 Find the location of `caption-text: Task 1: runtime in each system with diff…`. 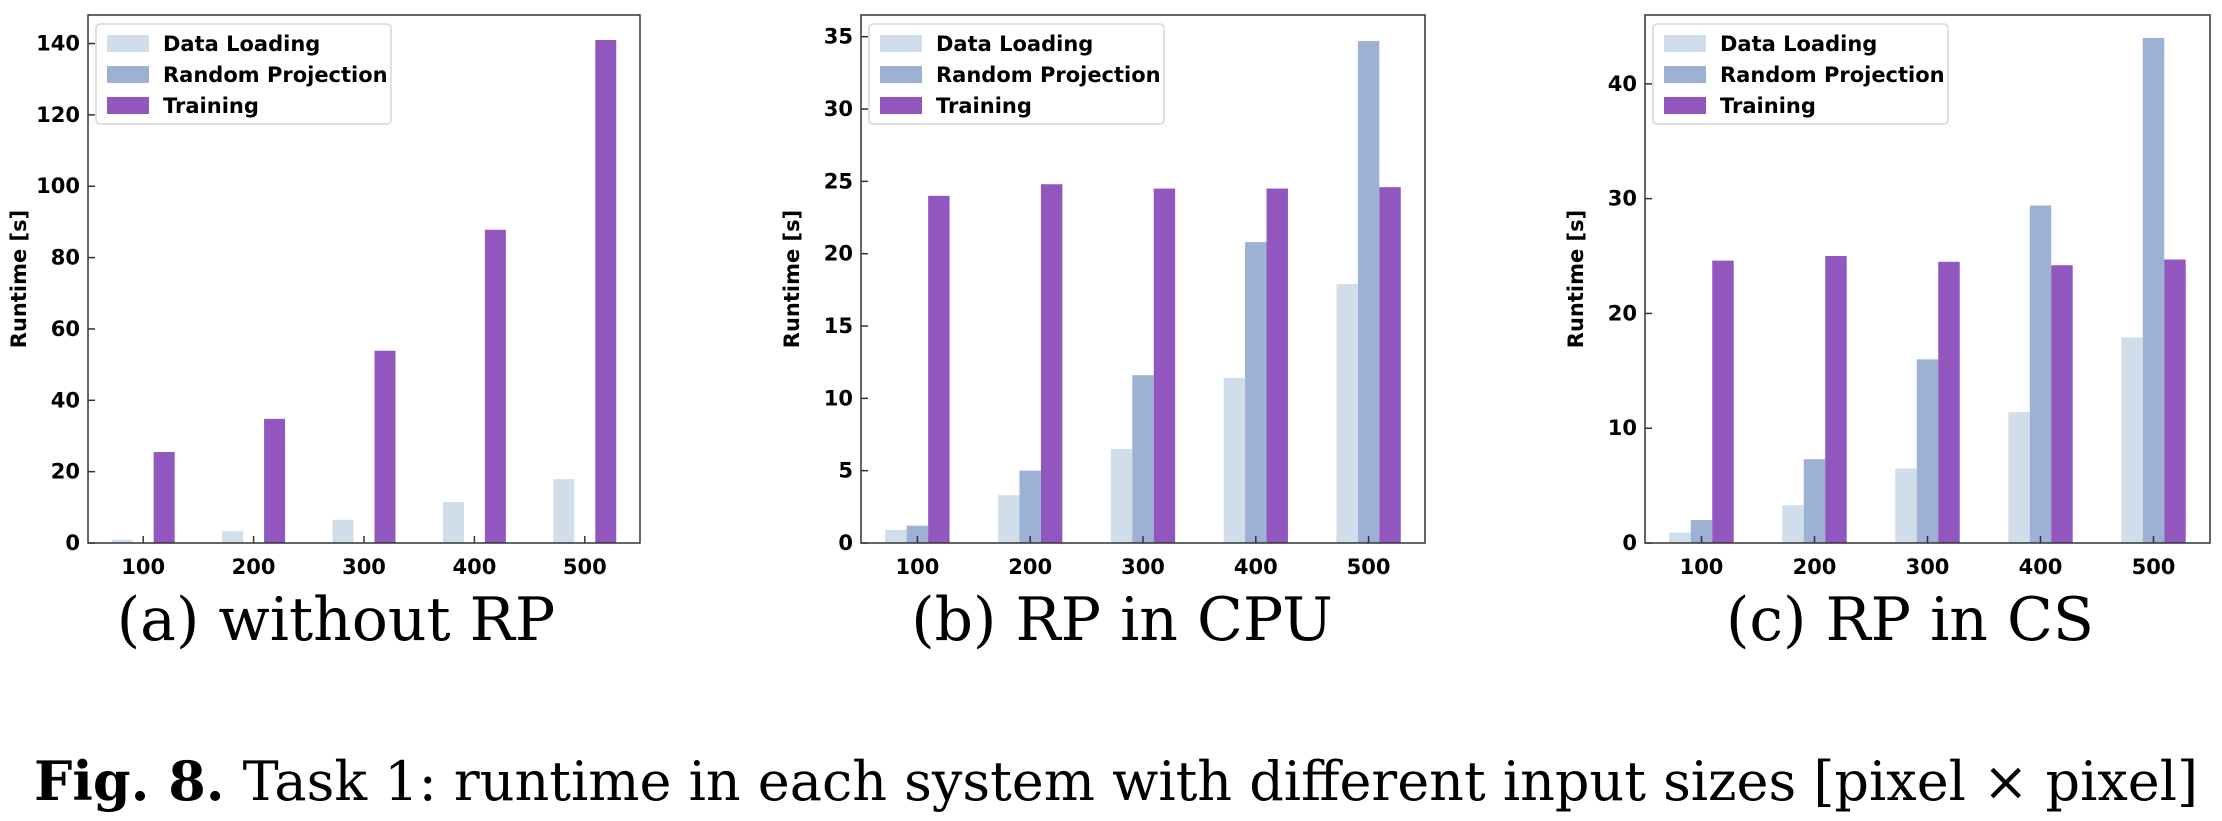

caption-text: Task 1: runtime in each system with diff… is located at coordinates (1221, 781).